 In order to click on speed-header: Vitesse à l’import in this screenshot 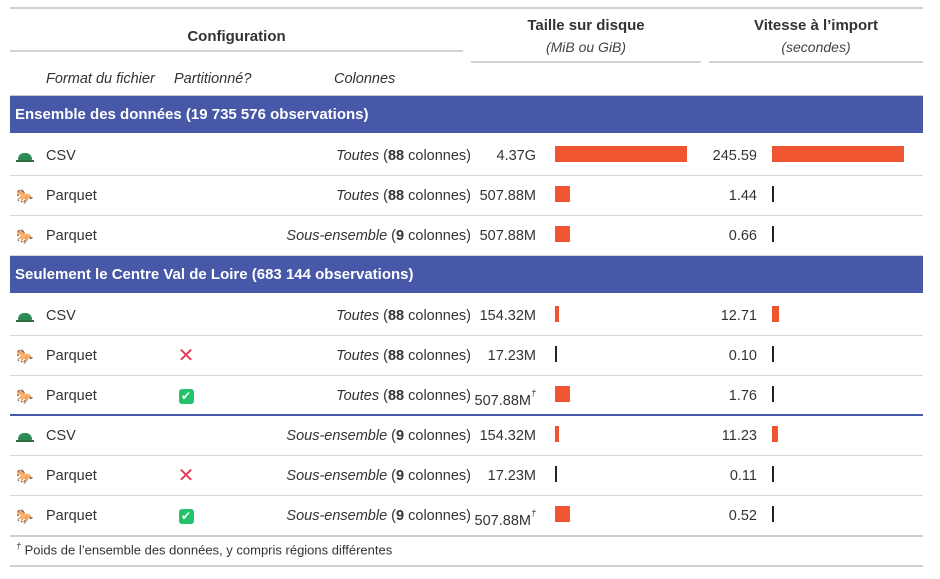, I will do `click(816, 25)`.